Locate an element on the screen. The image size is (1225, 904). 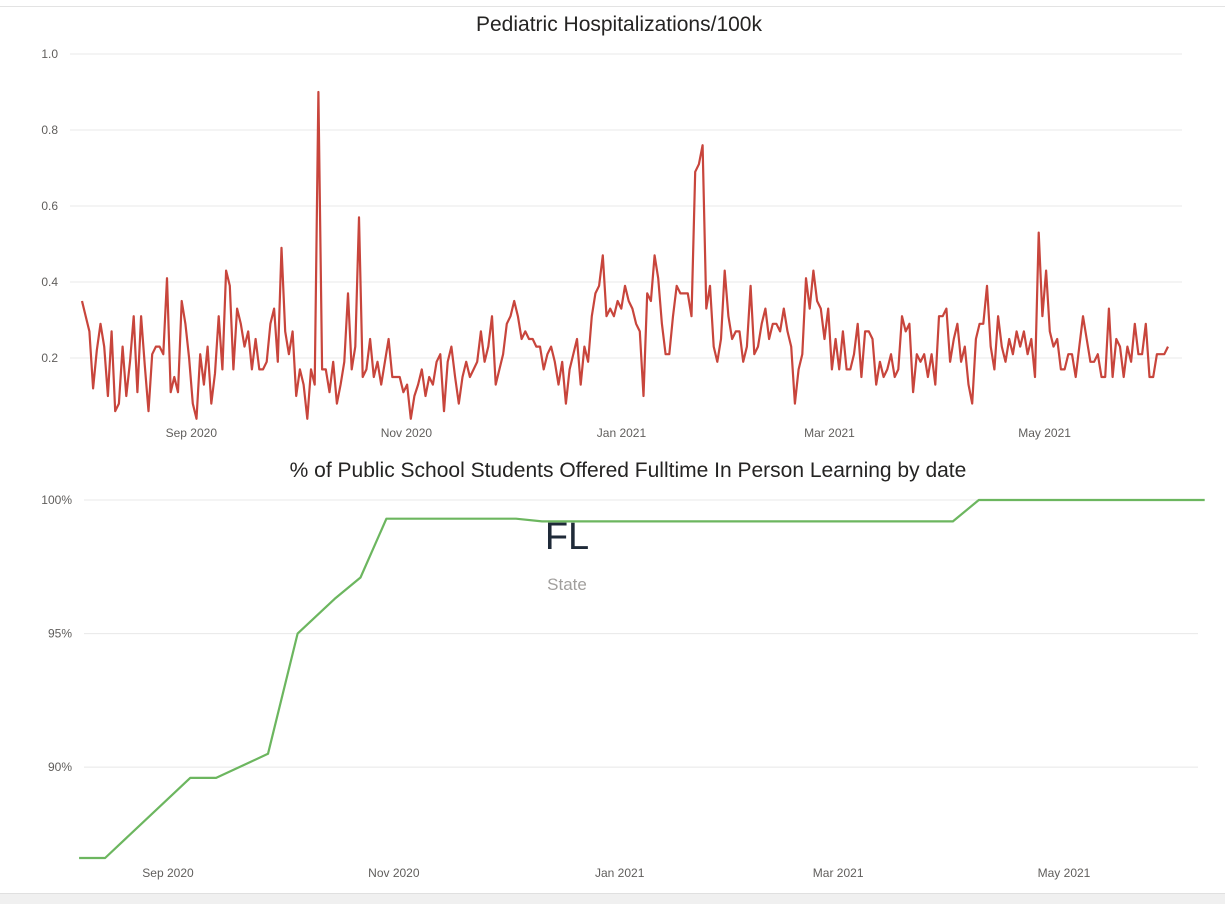
y-tick-label: 0.6 is located at coordinates (49, 206).